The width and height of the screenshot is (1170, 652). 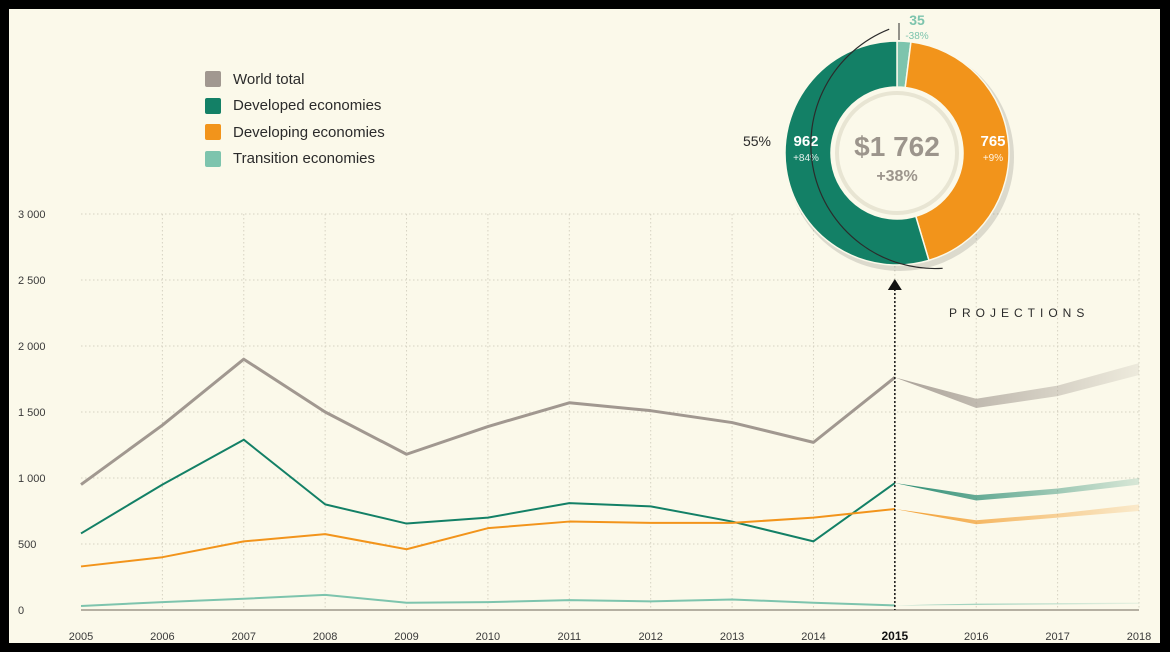 I want to click on x-tick-label: 2011, so click(x=569, y=637).